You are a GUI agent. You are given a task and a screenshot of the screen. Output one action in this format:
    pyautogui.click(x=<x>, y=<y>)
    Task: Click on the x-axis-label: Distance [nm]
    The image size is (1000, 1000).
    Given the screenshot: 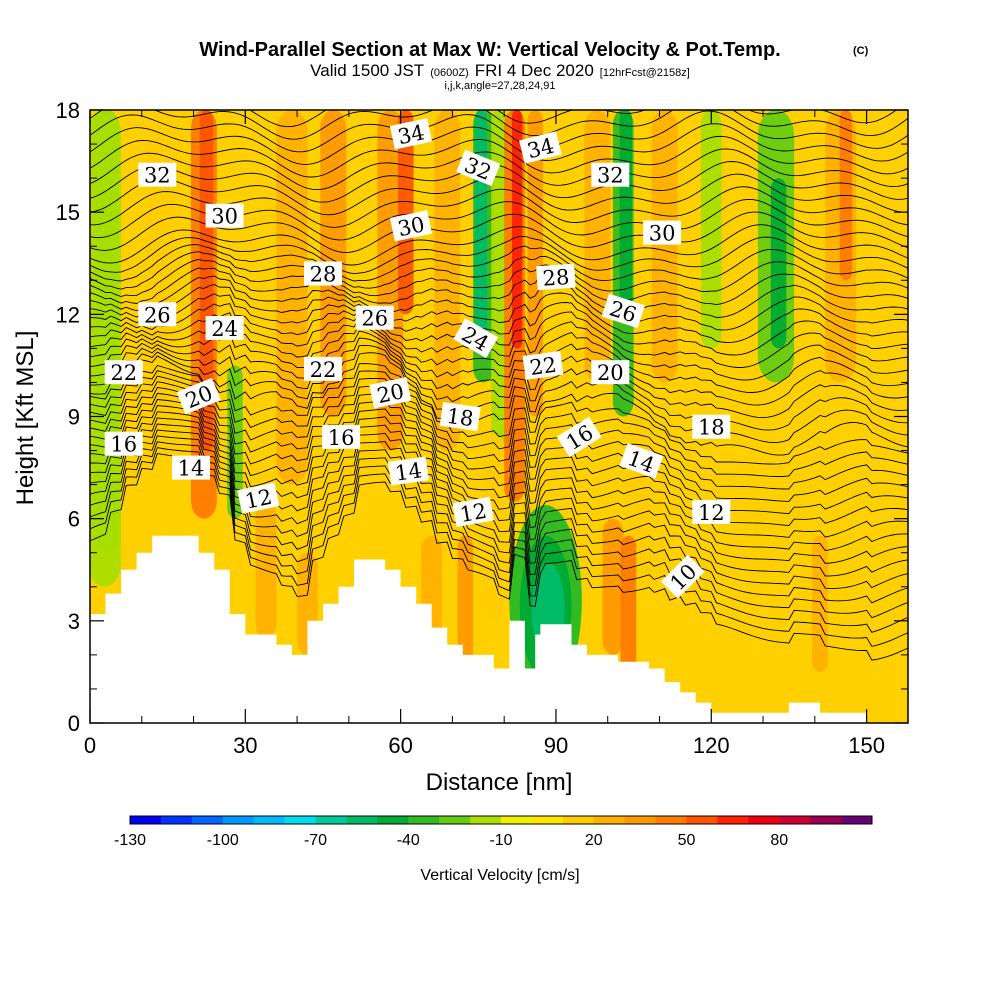 What is the action you would take?
    pyautogui.click(x=499, y=782)
    